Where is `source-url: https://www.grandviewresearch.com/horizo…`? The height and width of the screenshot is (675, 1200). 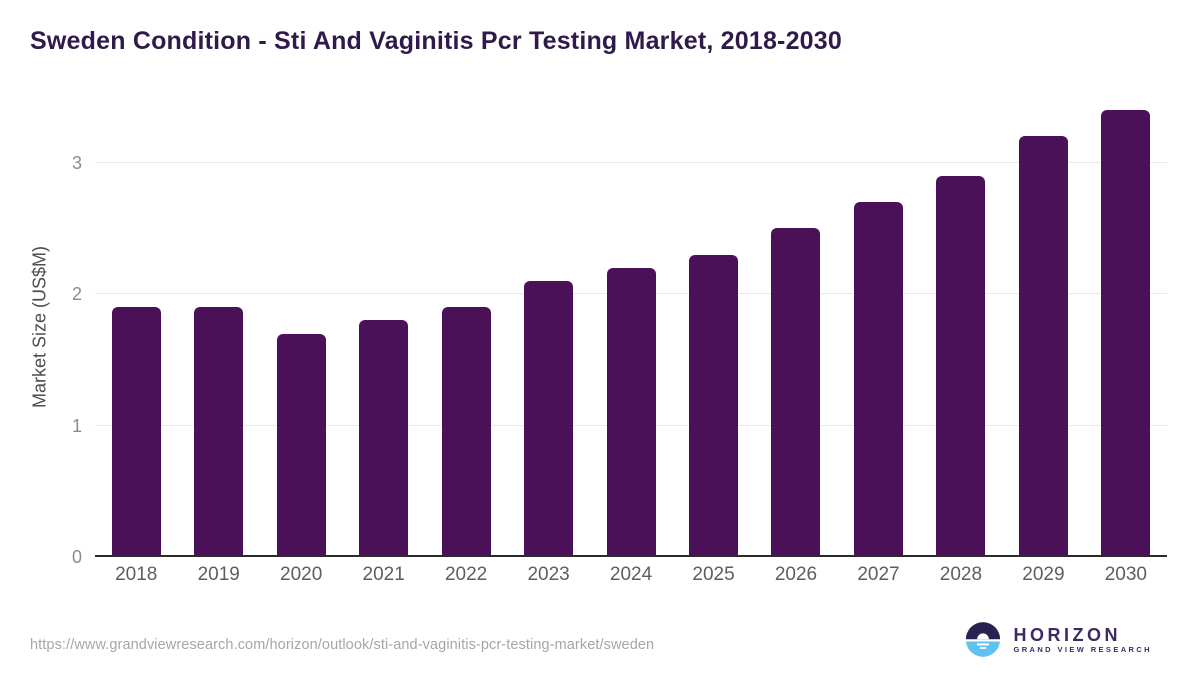 source-url: https://www.grandviewresearch.com/horizo… is located at coordinates (342, 645).